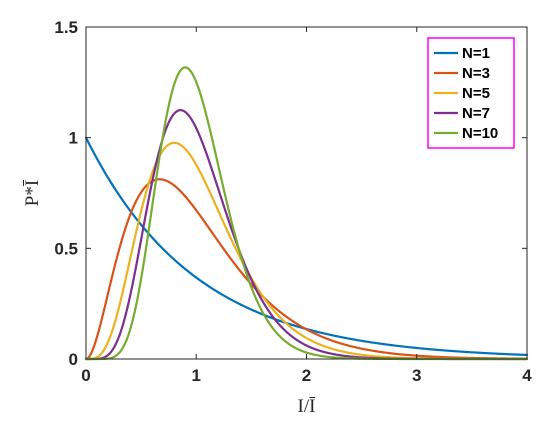 The image size is (550, 431). What do you see at coordinates (66, 27) in the screenshot?
I see `y-tick-label: 1.5` at bounding box center [66, 27].